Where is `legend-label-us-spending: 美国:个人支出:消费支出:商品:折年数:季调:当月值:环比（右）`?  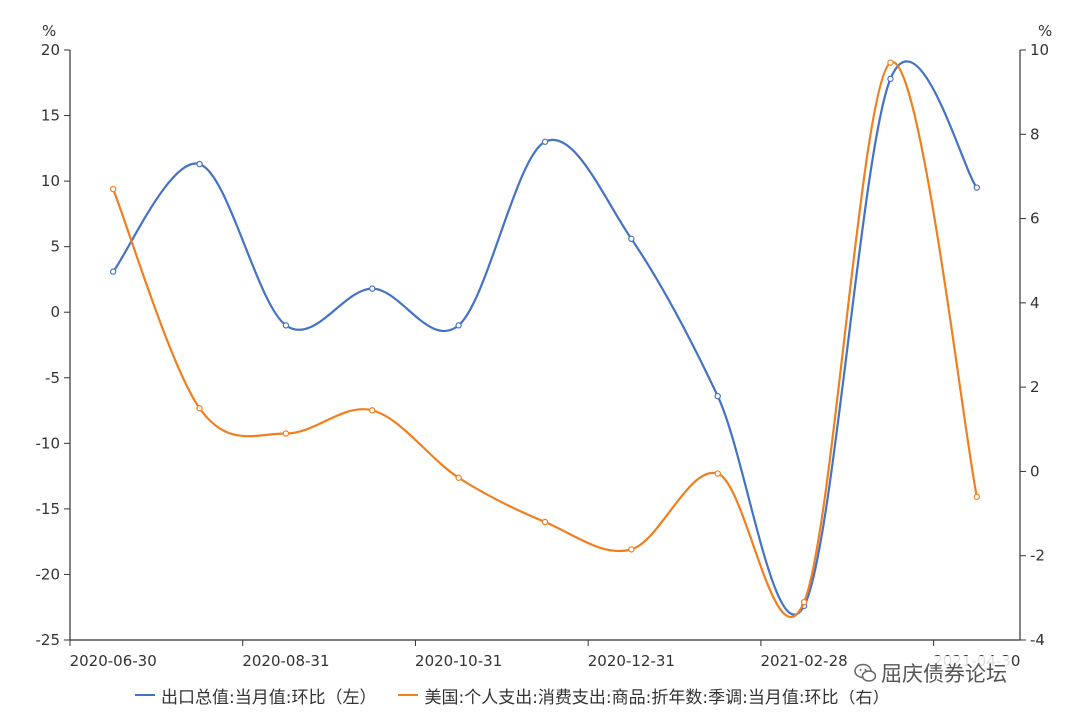
legend-label-us-spending: 美国:个人支出:消费支出:商品:折年数:季调:当月值:环比（右） is located at coordinates (657, 697).